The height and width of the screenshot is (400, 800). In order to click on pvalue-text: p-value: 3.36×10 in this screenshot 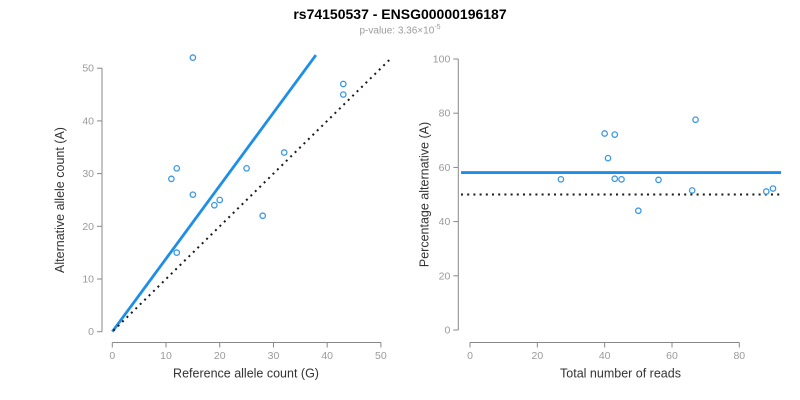, I will do `click(397, 31)`.